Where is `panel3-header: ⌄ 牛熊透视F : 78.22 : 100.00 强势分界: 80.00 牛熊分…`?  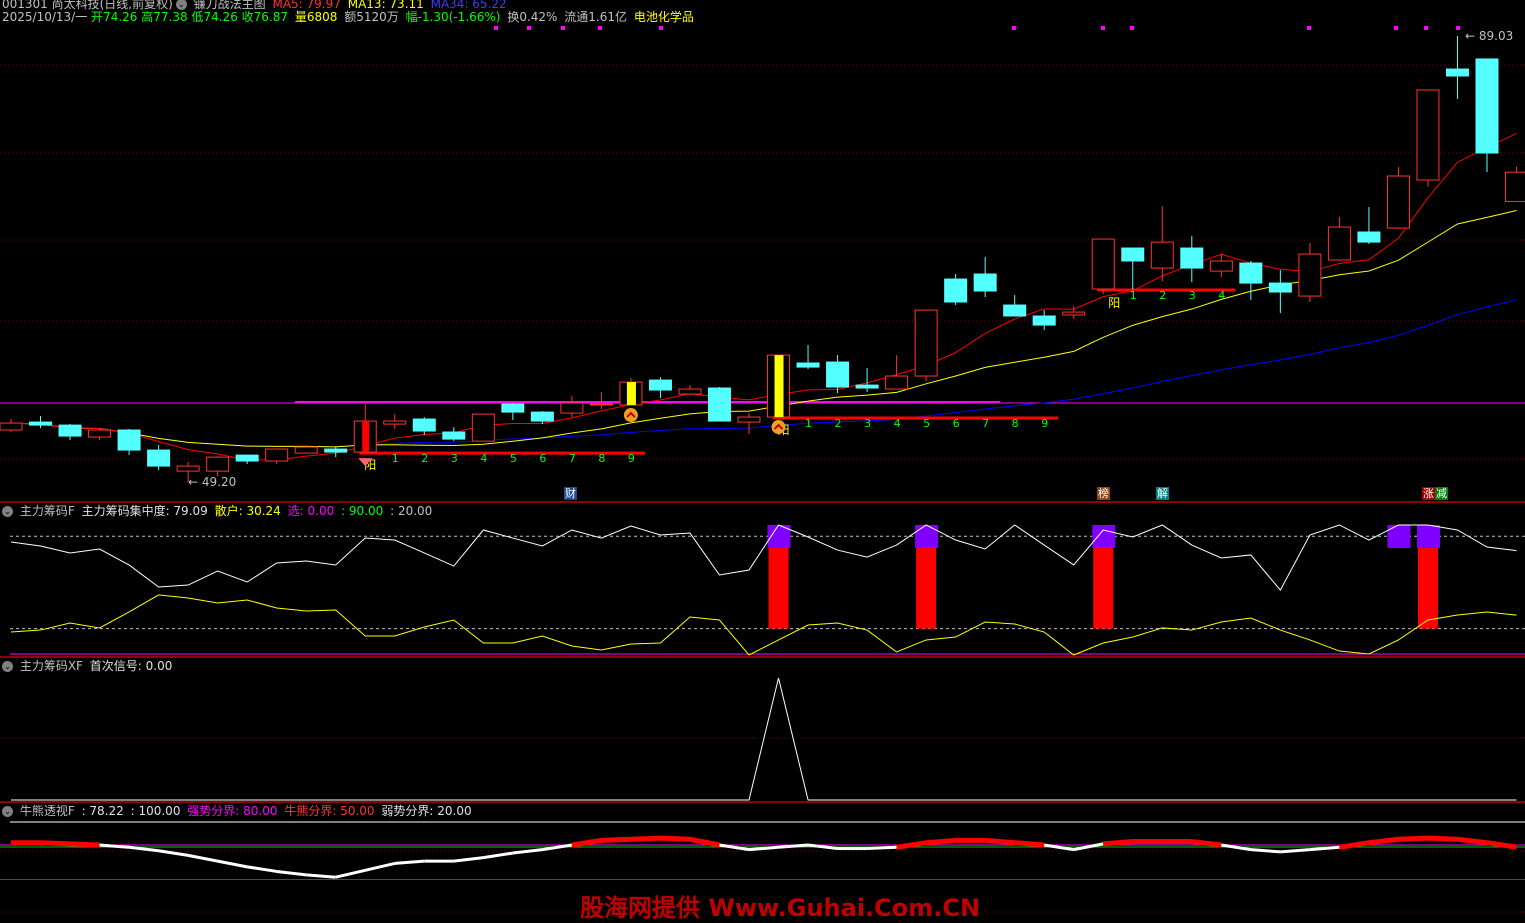
panel3-header: ⌄ 牛熊透视F : 78.22 : 100.00 强势分界: 80.00 牛熊分… is located at coordinates (238, 811).